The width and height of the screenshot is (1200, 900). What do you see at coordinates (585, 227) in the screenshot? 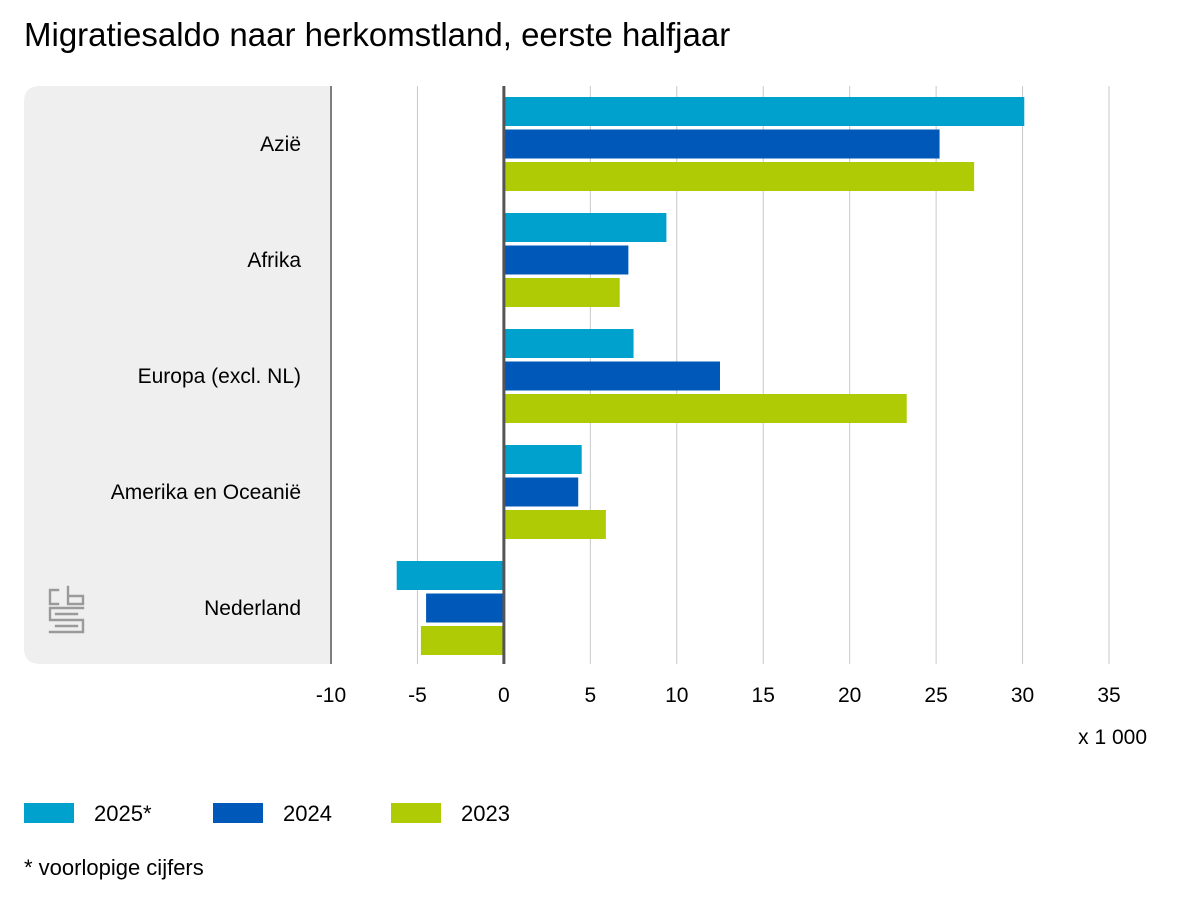
I see `bar-afrika-2025` at bounding box center [585, 227].